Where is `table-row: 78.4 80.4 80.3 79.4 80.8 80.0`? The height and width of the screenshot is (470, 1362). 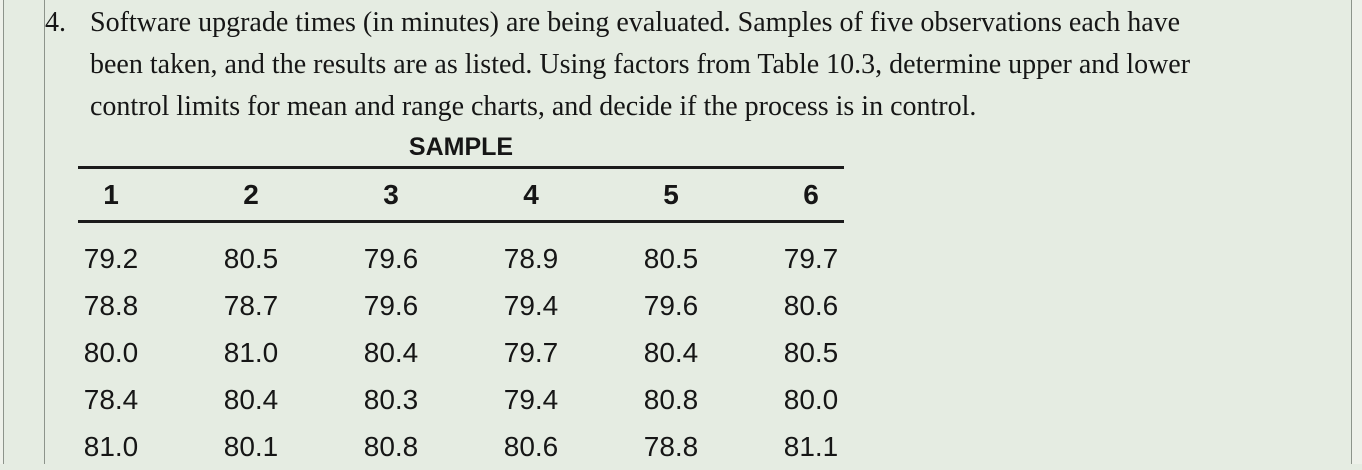
table-row: 78.4 80.4 80.3 79.4 80.8 80.0 is located at coordinates (461, 399).